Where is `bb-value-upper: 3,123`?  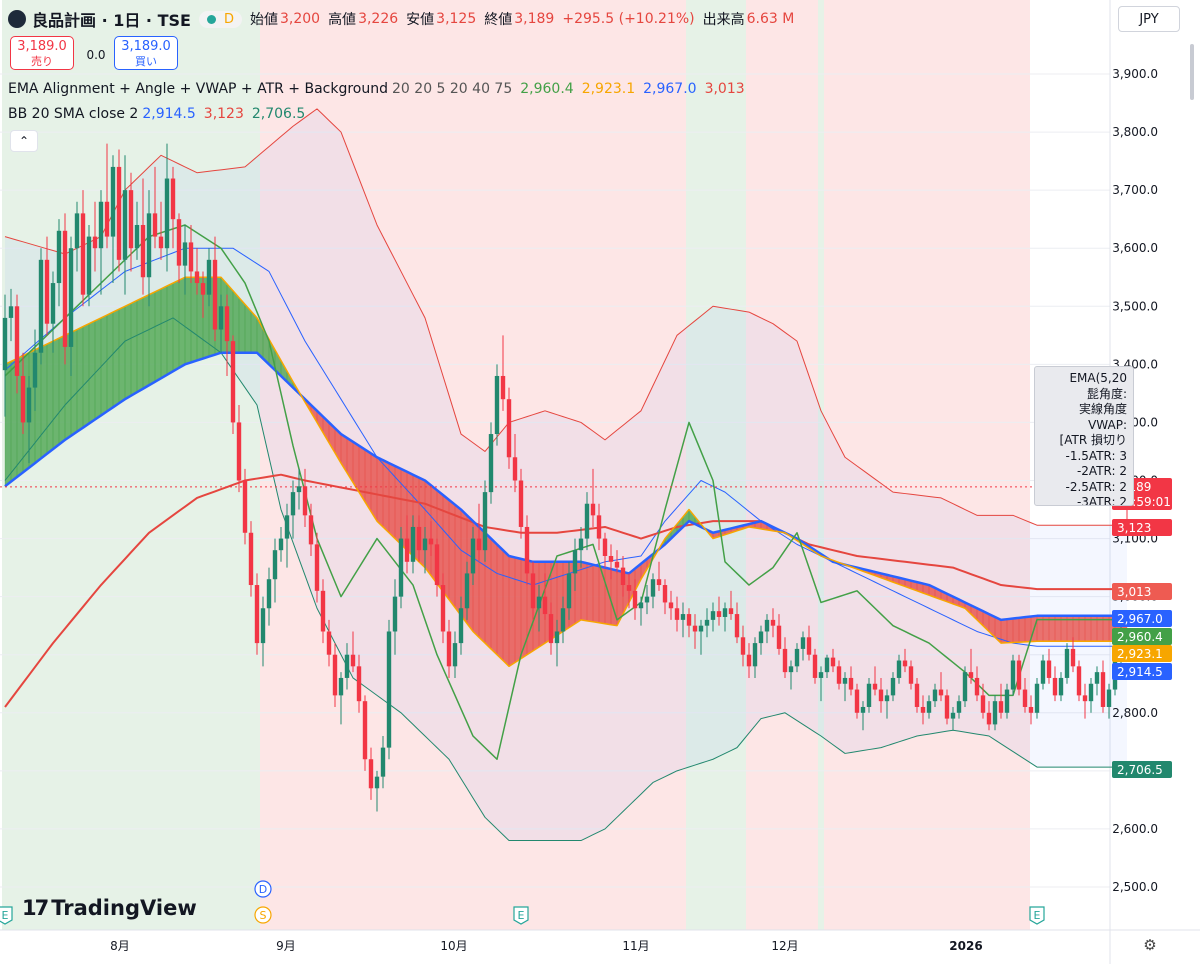
bb-value-upper: 3,123 is located at coordinates (223, 114).